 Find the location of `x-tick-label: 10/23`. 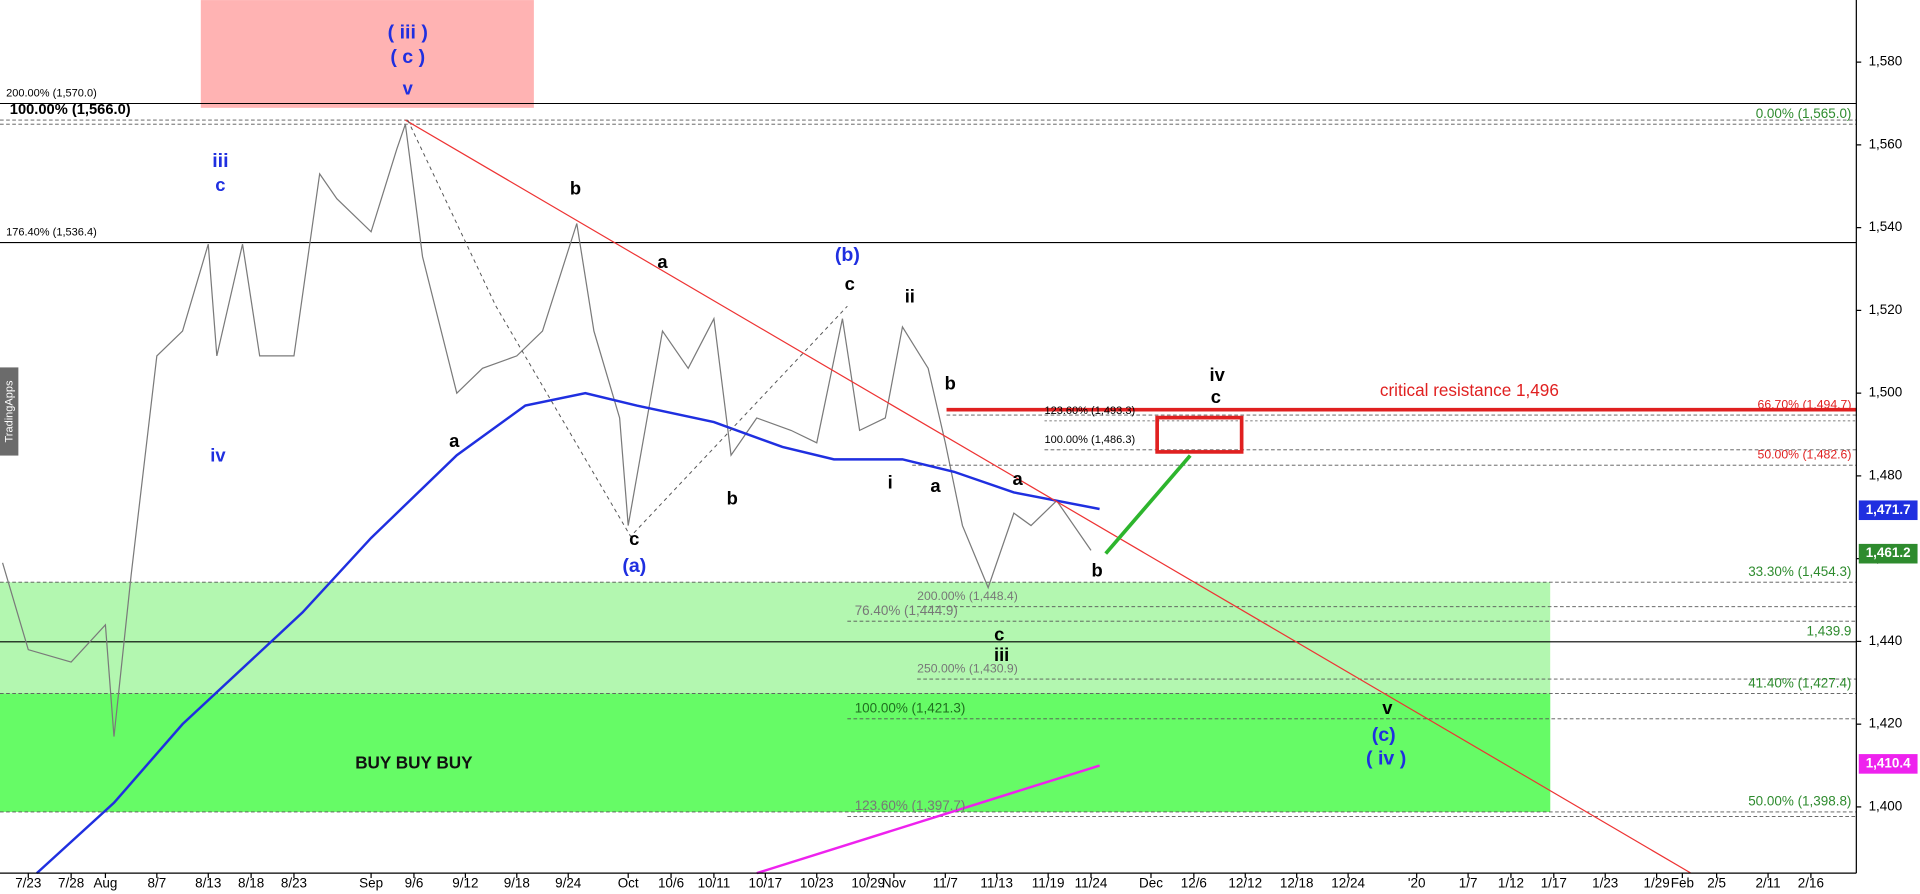

x-tick-label: 10/23 is located at coordinates (817, 883).